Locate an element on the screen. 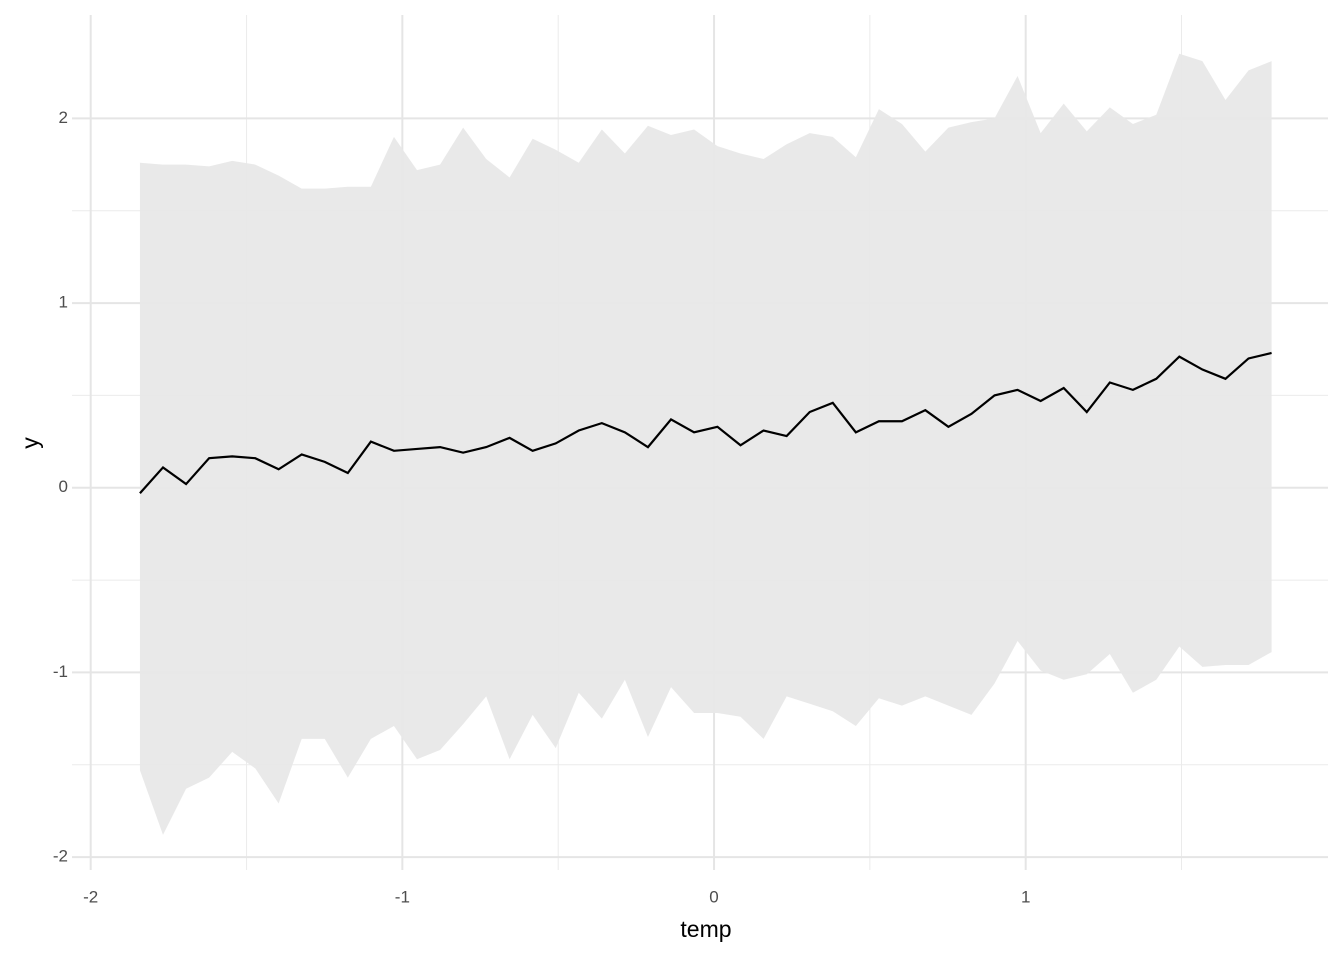  x-tick-label: -2 is located at coordinates (90, 896).